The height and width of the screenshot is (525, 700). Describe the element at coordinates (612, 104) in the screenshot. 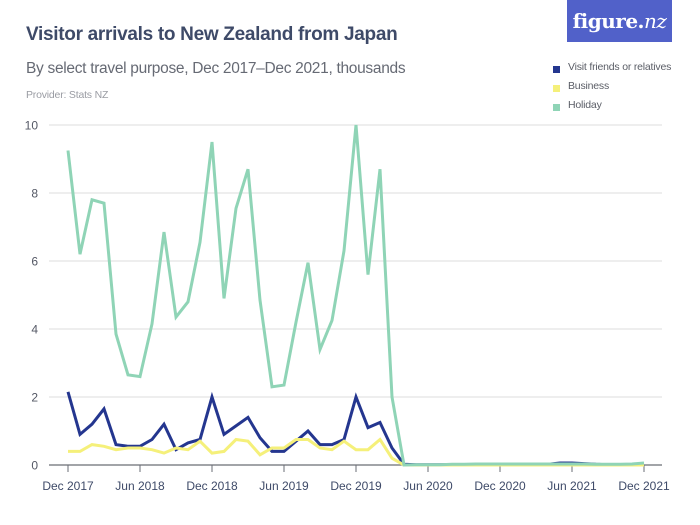

I see `legend-item-holiday: Holiday` at that location.